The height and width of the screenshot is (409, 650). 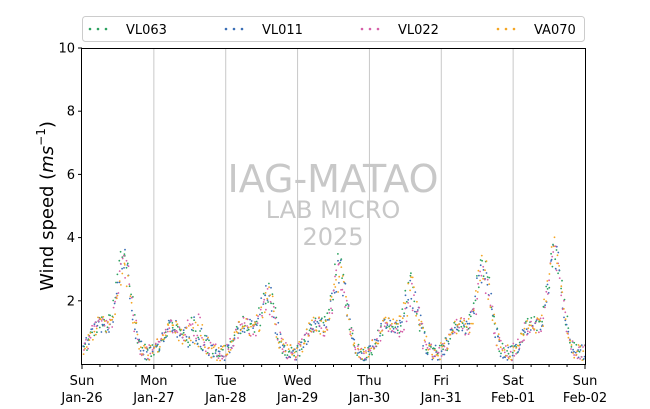 What do you see at coordinates (333, 29) in the screenshot?
I see `legend: VL063 VL011 VL022 VA070` at bounding box center [333, 29].